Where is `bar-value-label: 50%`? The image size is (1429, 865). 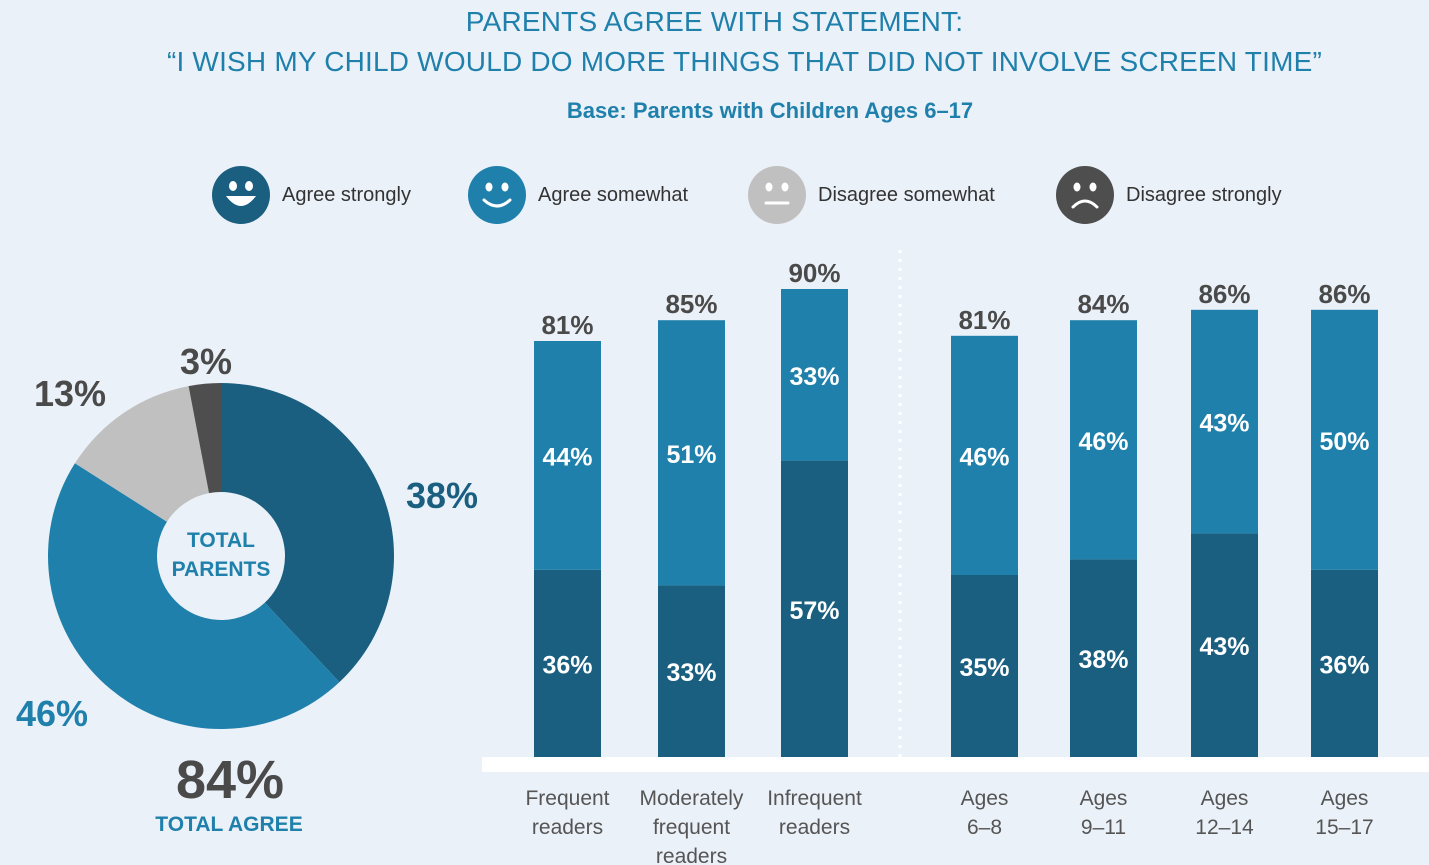
bar-value-label: 50% is located at coordinates (1344, 442).